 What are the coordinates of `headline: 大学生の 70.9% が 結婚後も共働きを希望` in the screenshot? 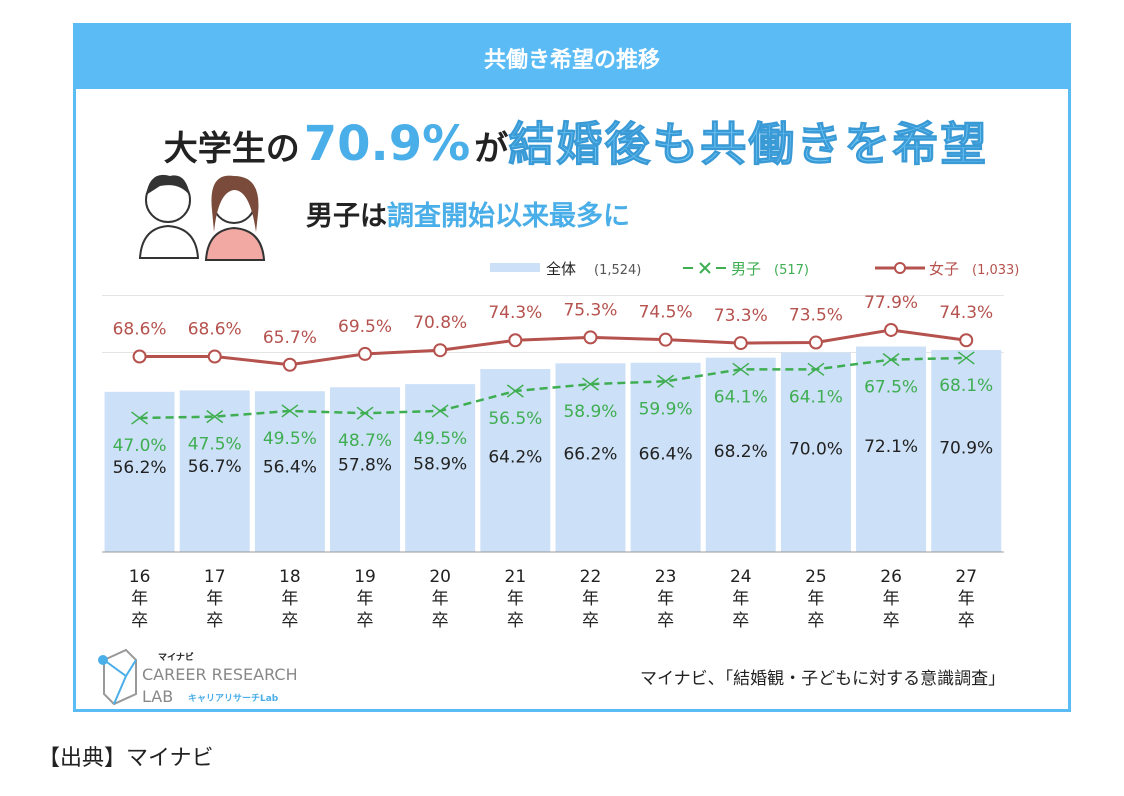 It's located at (576, 141).